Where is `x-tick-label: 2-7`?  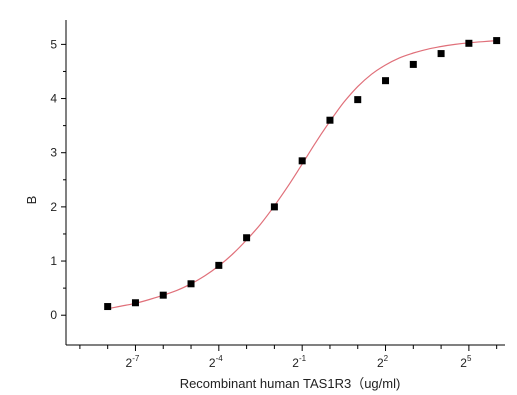 x-tick-label: 2-7 is located at coordinates (133, 362).